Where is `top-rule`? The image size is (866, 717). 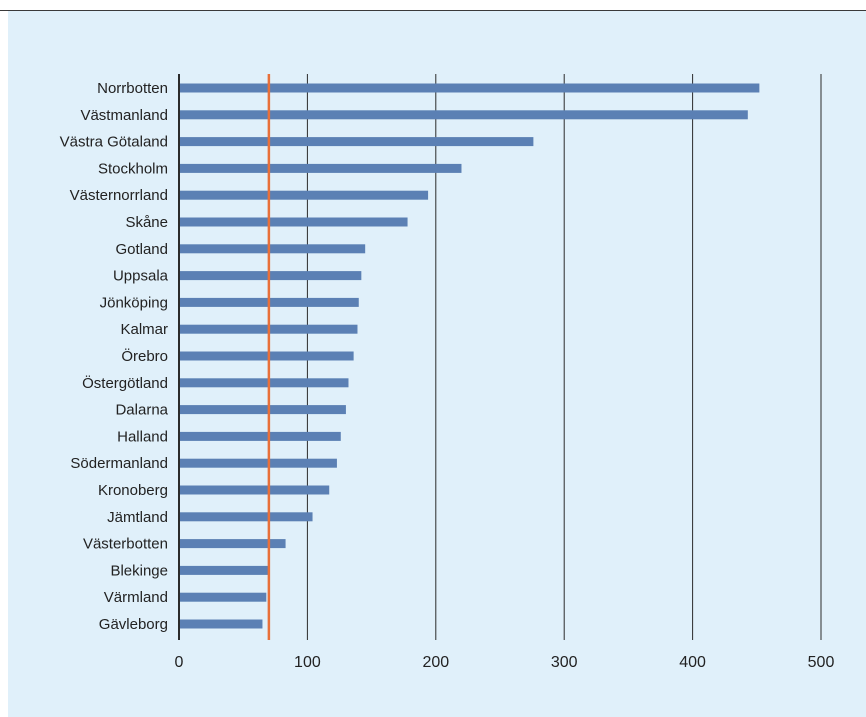
top-rule is located at coordinates (433, 10).